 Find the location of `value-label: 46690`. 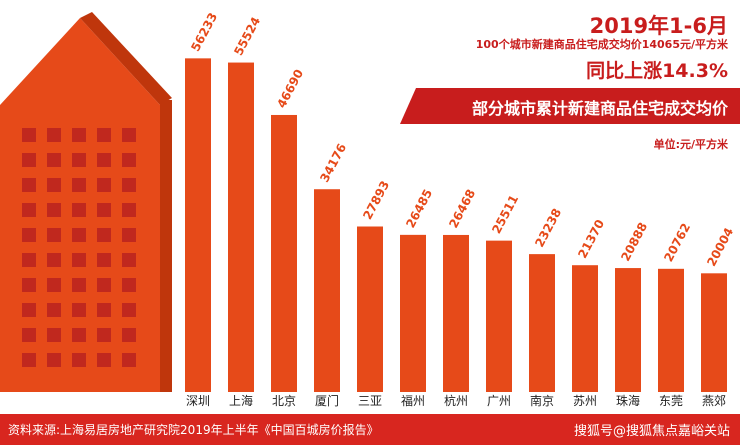

value-label: 46690 is located at coordinates (290, 88).